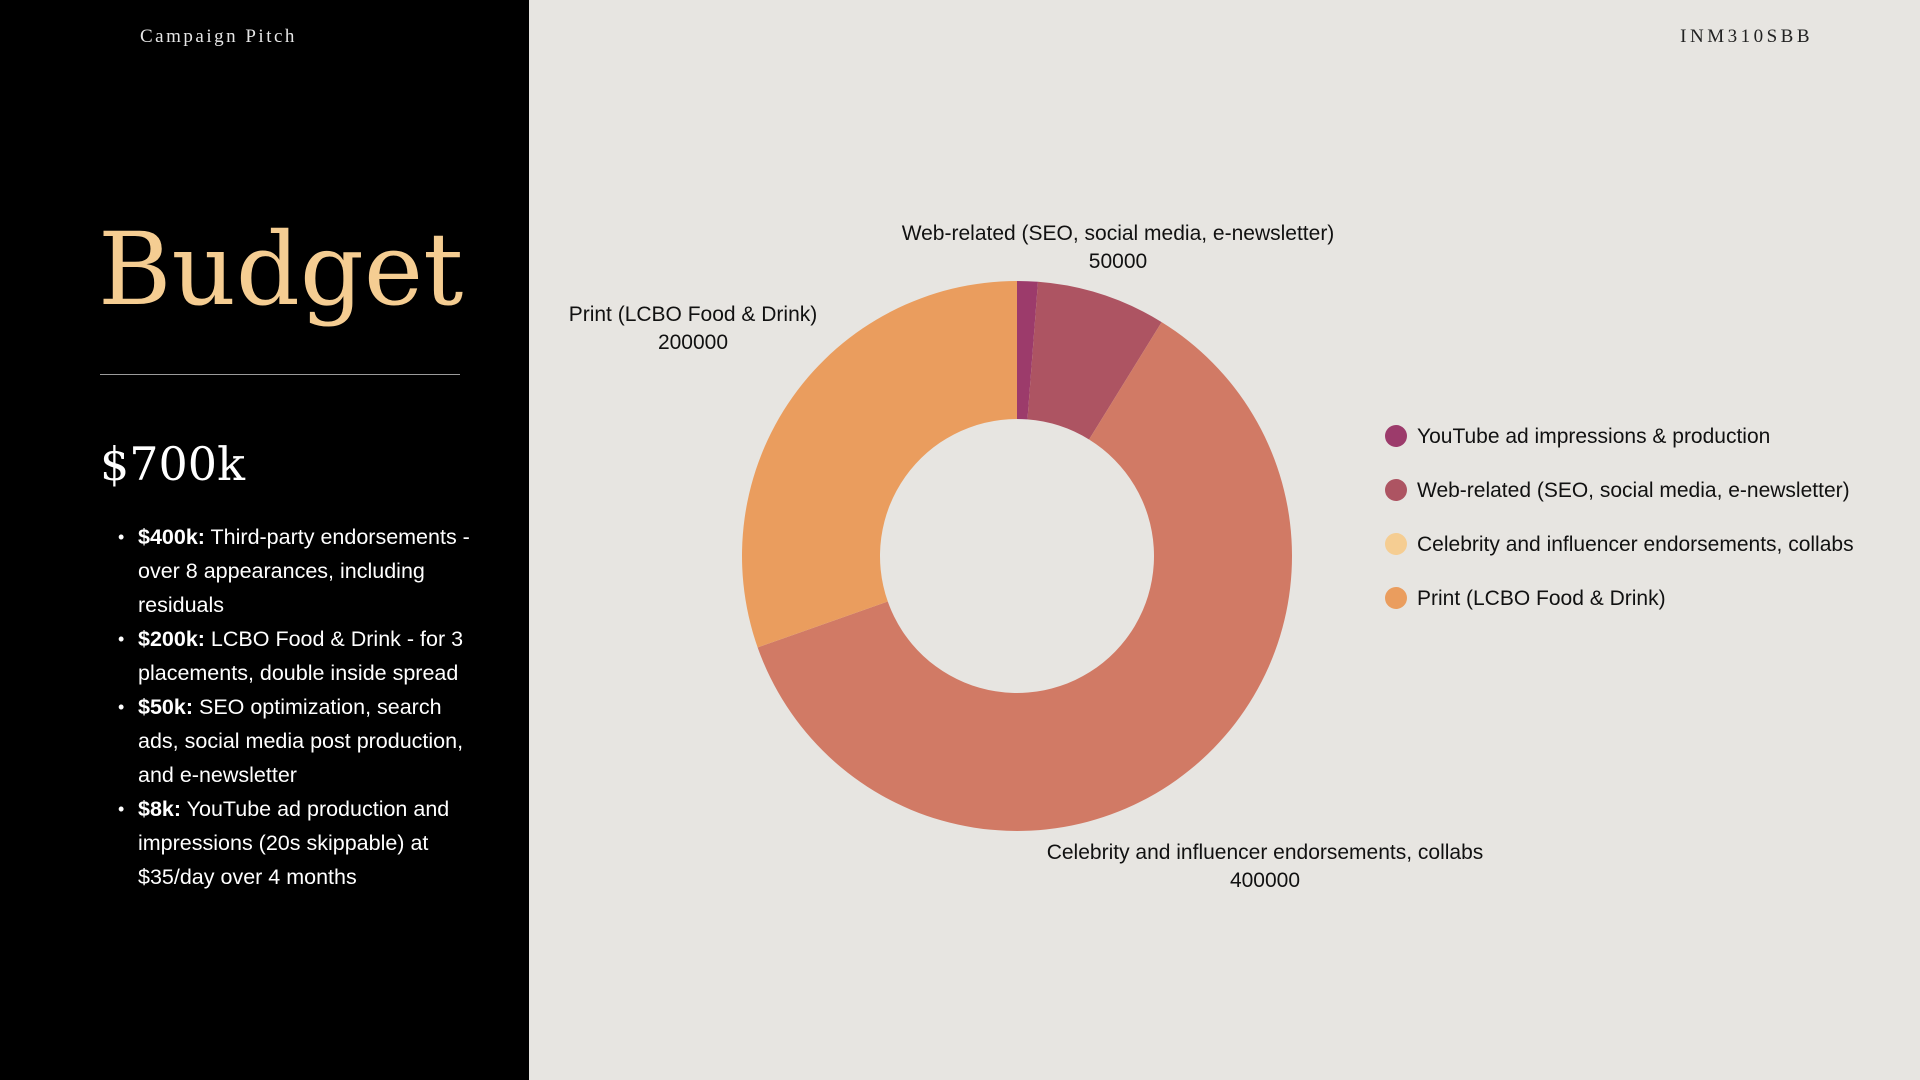 This screenshot has height=1080, width=1920. I want to click on page-title: Budget, so click(281, 269).